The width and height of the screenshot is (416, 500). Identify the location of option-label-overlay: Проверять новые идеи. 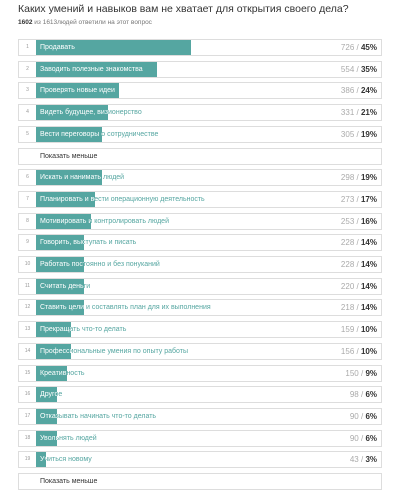
(77, 91).